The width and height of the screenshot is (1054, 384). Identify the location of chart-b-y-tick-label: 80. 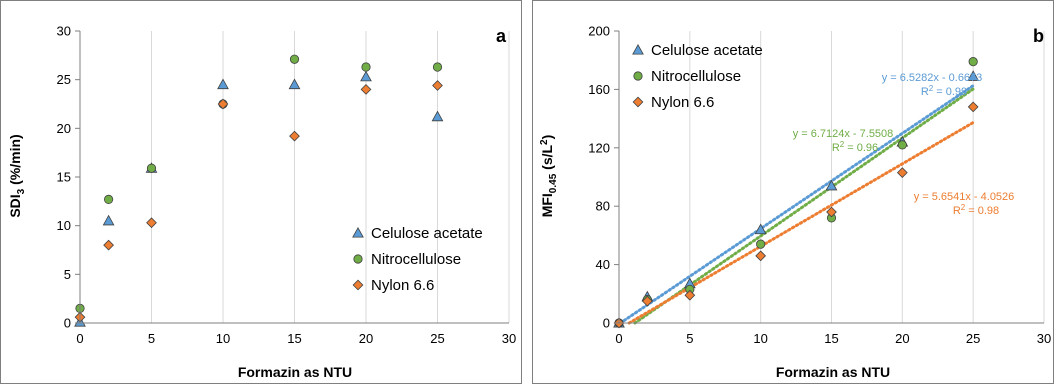
(603, 206).